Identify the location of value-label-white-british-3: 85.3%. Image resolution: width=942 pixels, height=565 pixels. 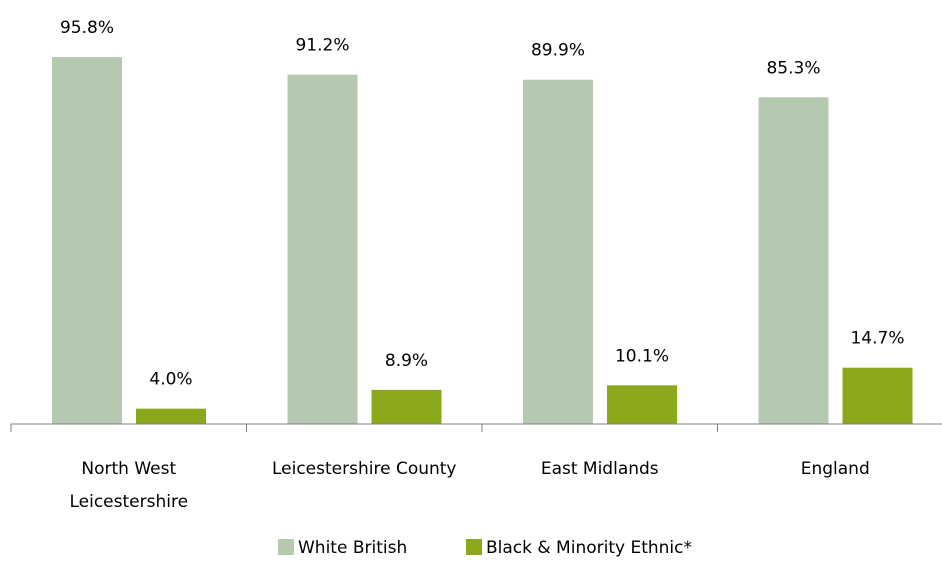
(793, 68).